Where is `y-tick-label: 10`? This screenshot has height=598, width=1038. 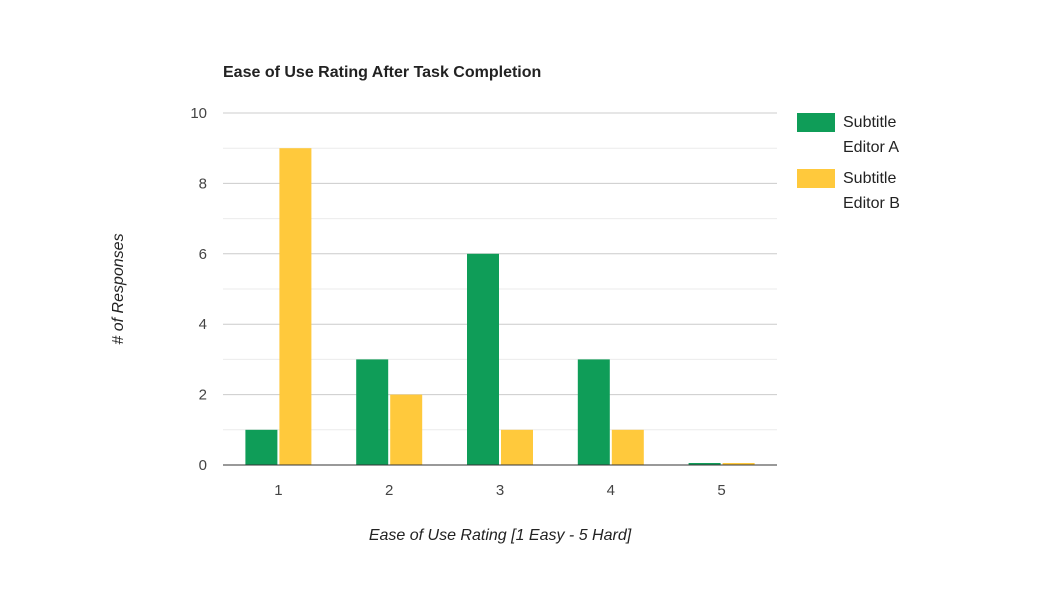
y-tick-label: 10 is located at coordinates (198, 113).